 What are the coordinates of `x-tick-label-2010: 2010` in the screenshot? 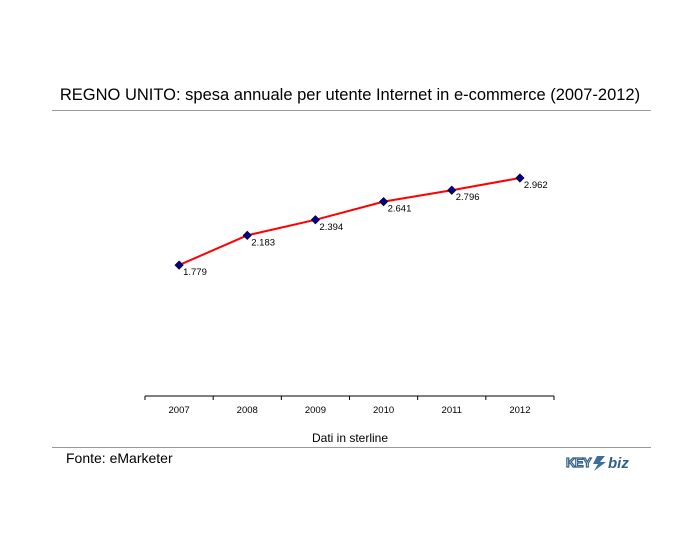 It's located at (383, 410).